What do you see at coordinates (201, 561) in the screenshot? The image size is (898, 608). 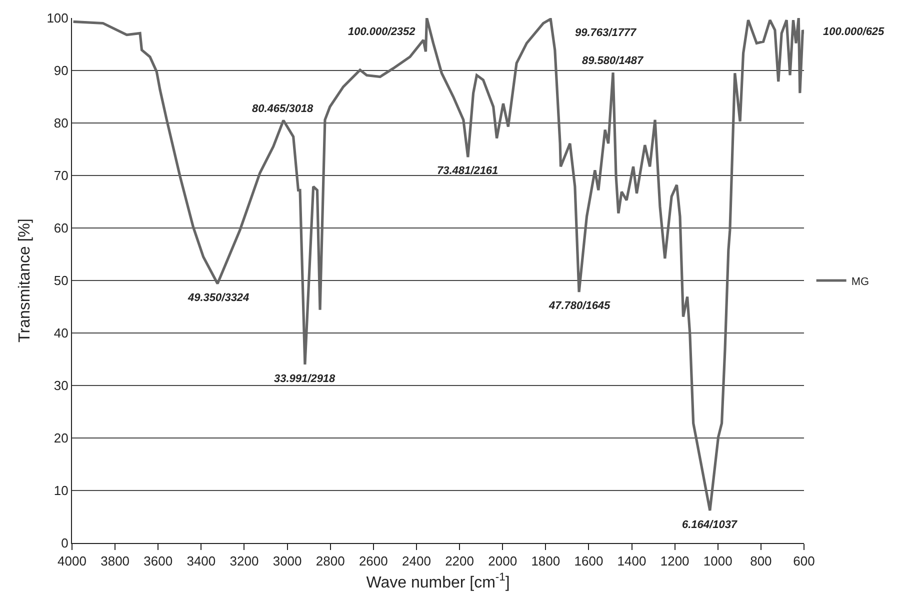 I see `x-tick-label: 3400` at bounding box center [201, 561].